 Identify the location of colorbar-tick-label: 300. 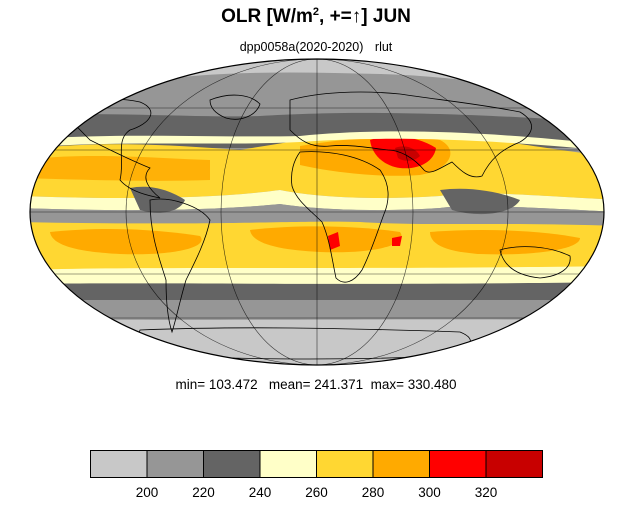
(429, 492).